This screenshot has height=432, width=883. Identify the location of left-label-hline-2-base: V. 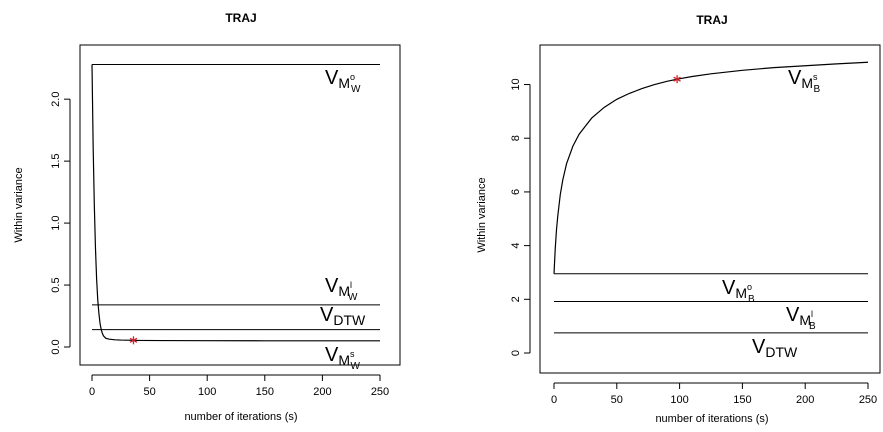
(327, 315).